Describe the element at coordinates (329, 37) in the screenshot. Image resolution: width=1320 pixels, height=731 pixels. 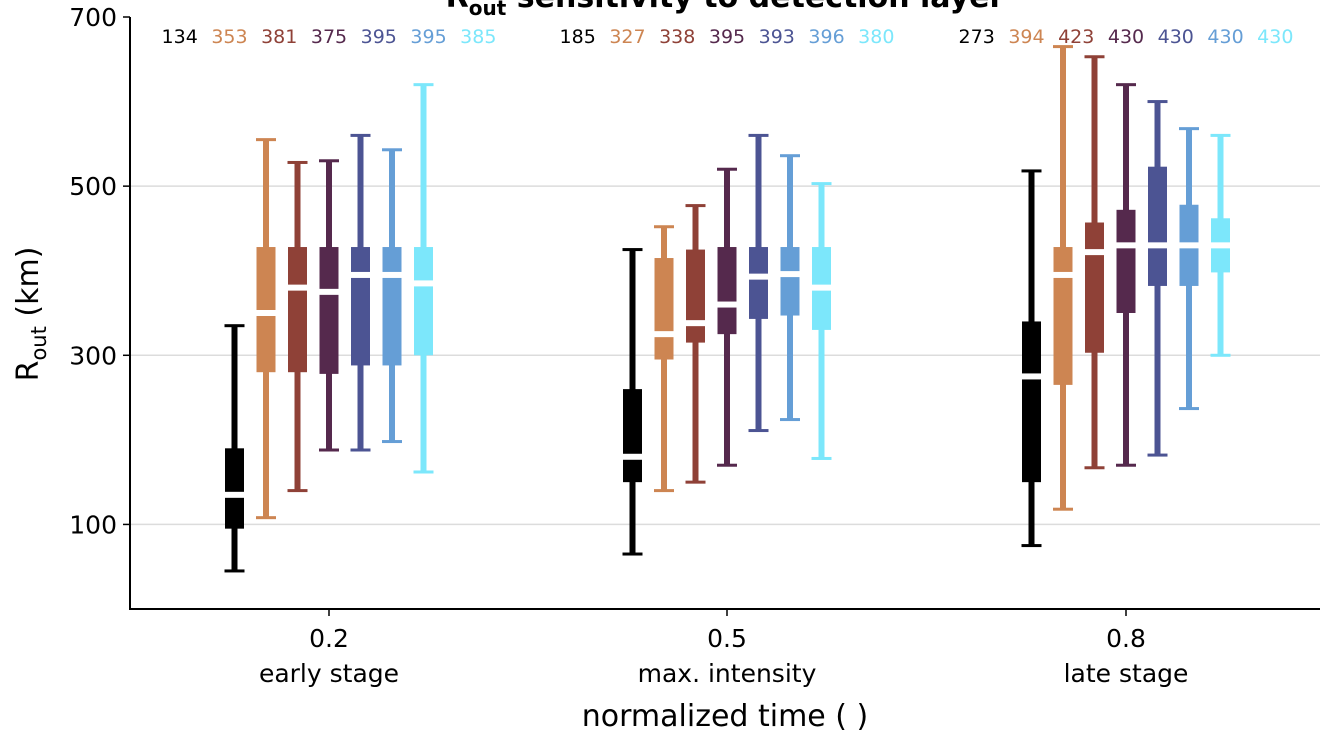
I see `count-label: 375` at that location.